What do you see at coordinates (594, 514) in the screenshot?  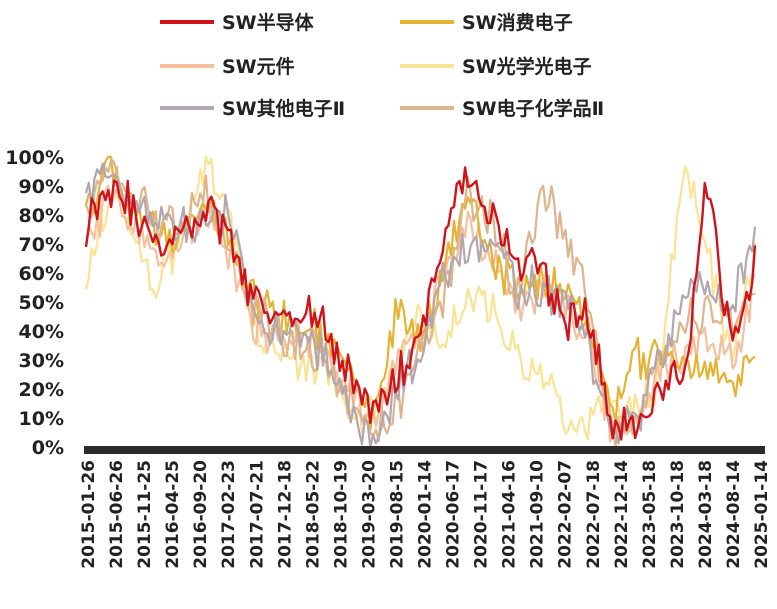 I see `x-tick-label: 2022-07-18` at bounding box center [594, 514].